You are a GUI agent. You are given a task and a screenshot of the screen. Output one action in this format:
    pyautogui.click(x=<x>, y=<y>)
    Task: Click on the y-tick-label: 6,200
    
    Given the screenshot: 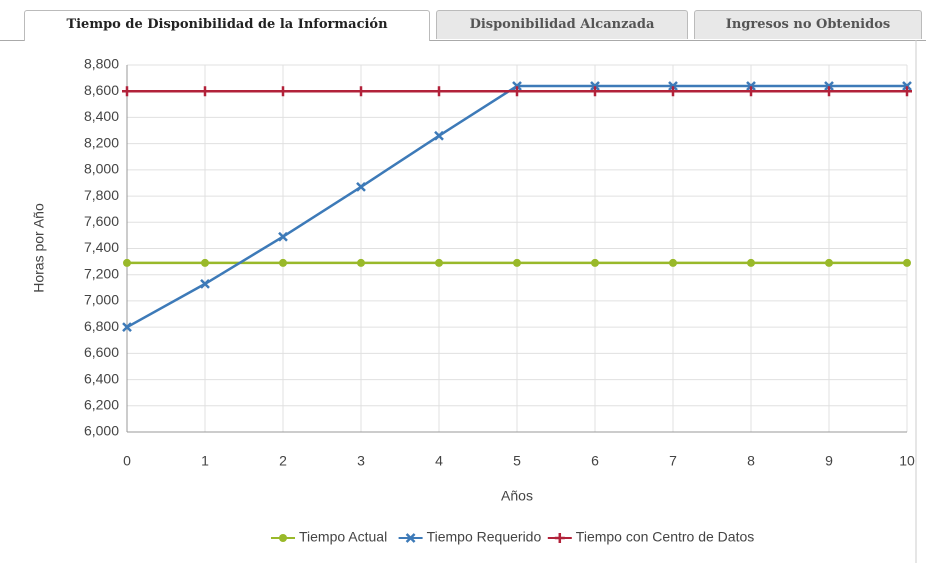 What is the action you would take?
    pyautogui.click(x=101, y=404)
    